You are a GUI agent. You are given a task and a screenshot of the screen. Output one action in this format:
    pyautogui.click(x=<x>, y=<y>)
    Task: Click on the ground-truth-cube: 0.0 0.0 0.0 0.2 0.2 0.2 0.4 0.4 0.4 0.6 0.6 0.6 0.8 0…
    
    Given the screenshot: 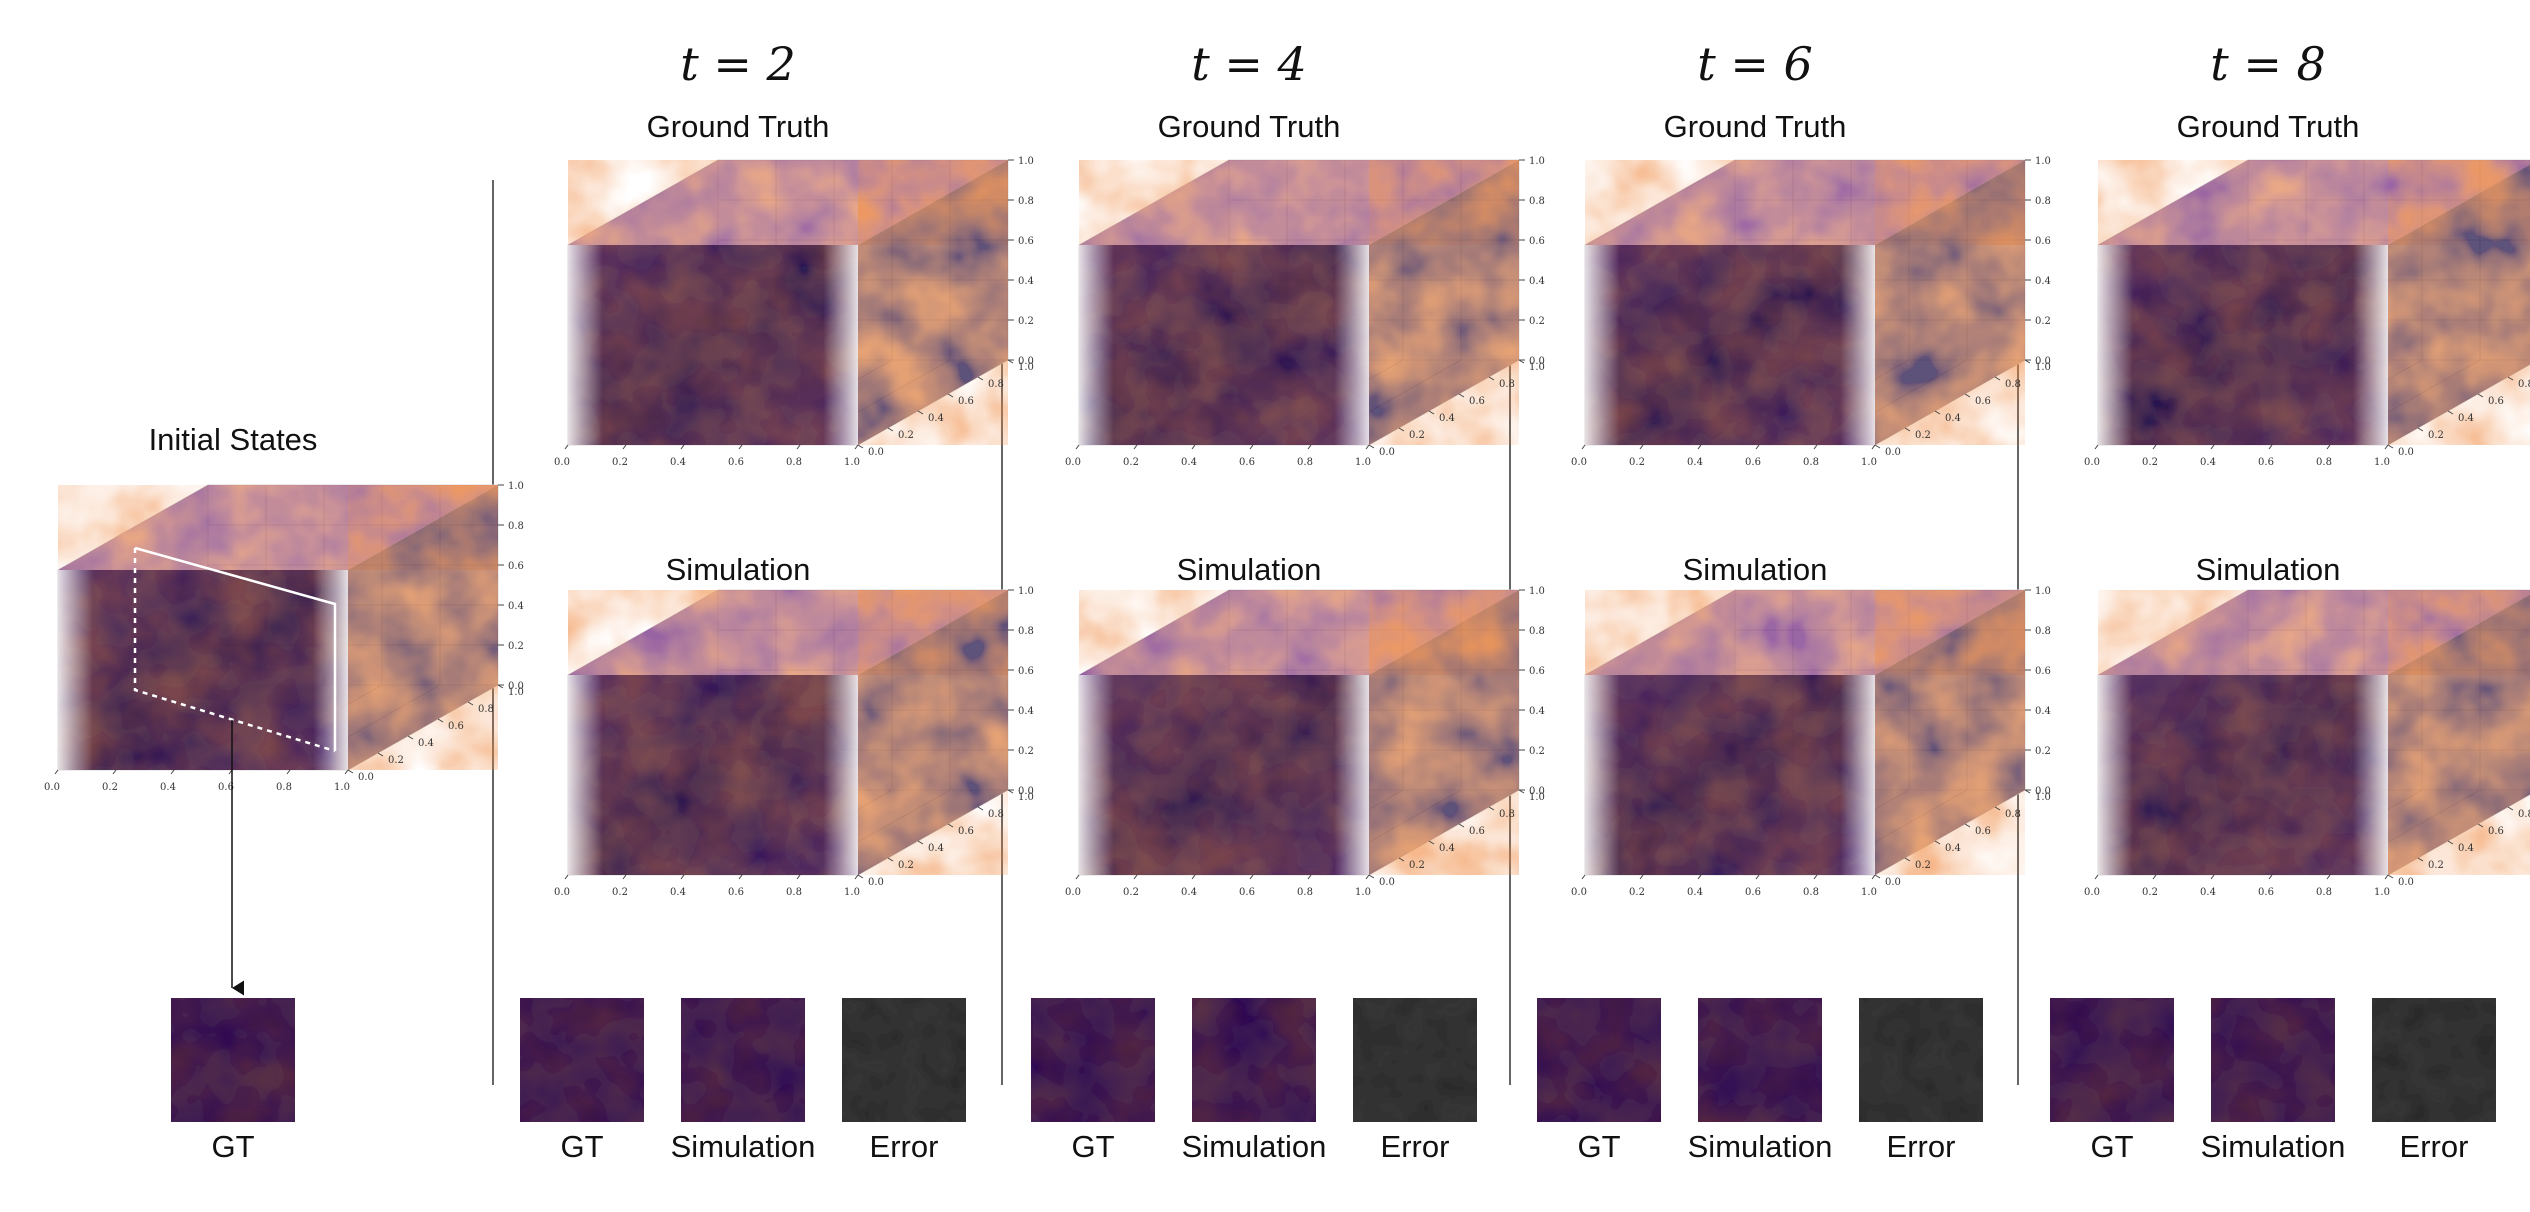 What is the action you would take?
    pyautogui.click(x=794, y=312)
    